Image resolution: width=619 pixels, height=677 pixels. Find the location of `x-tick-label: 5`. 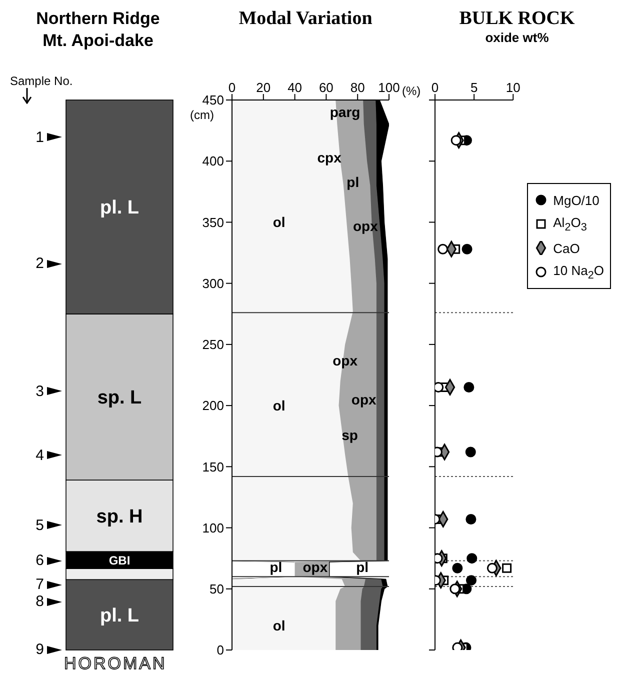

x-tick-label: 5 is located at coordinates (474, 87).